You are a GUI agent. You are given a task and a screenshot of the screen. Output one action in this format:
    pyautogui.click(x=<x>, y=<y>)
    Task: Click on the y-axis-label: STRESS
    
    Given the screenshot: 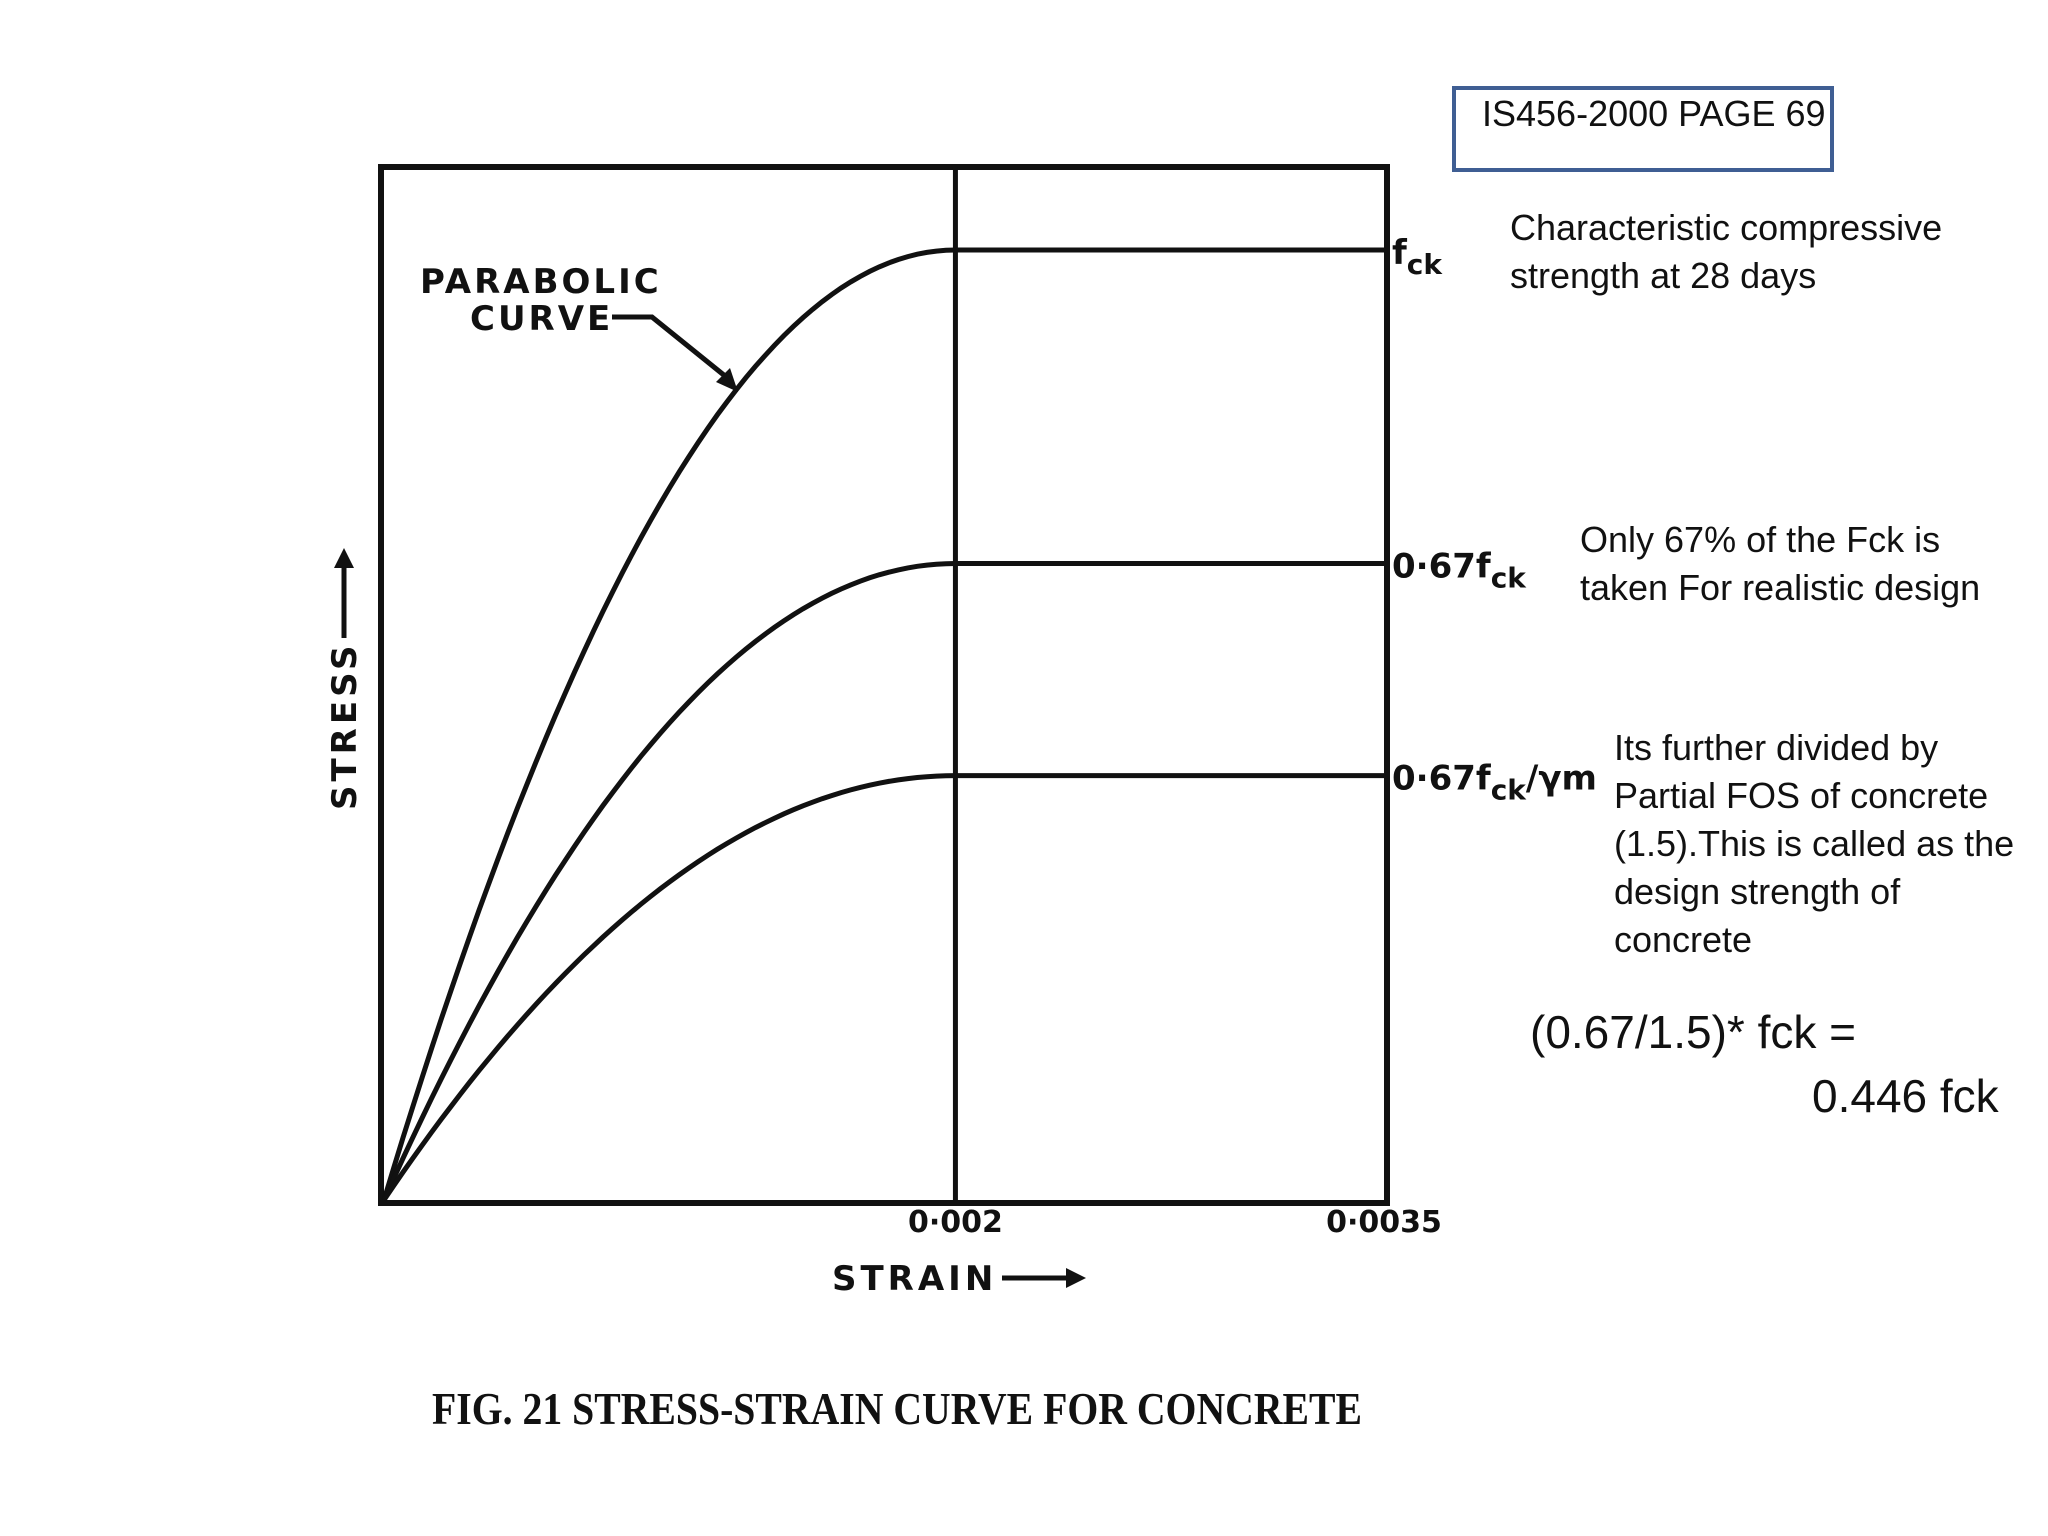 What is the action you would take?
    pyautogui.click(x=345, y=725)
    